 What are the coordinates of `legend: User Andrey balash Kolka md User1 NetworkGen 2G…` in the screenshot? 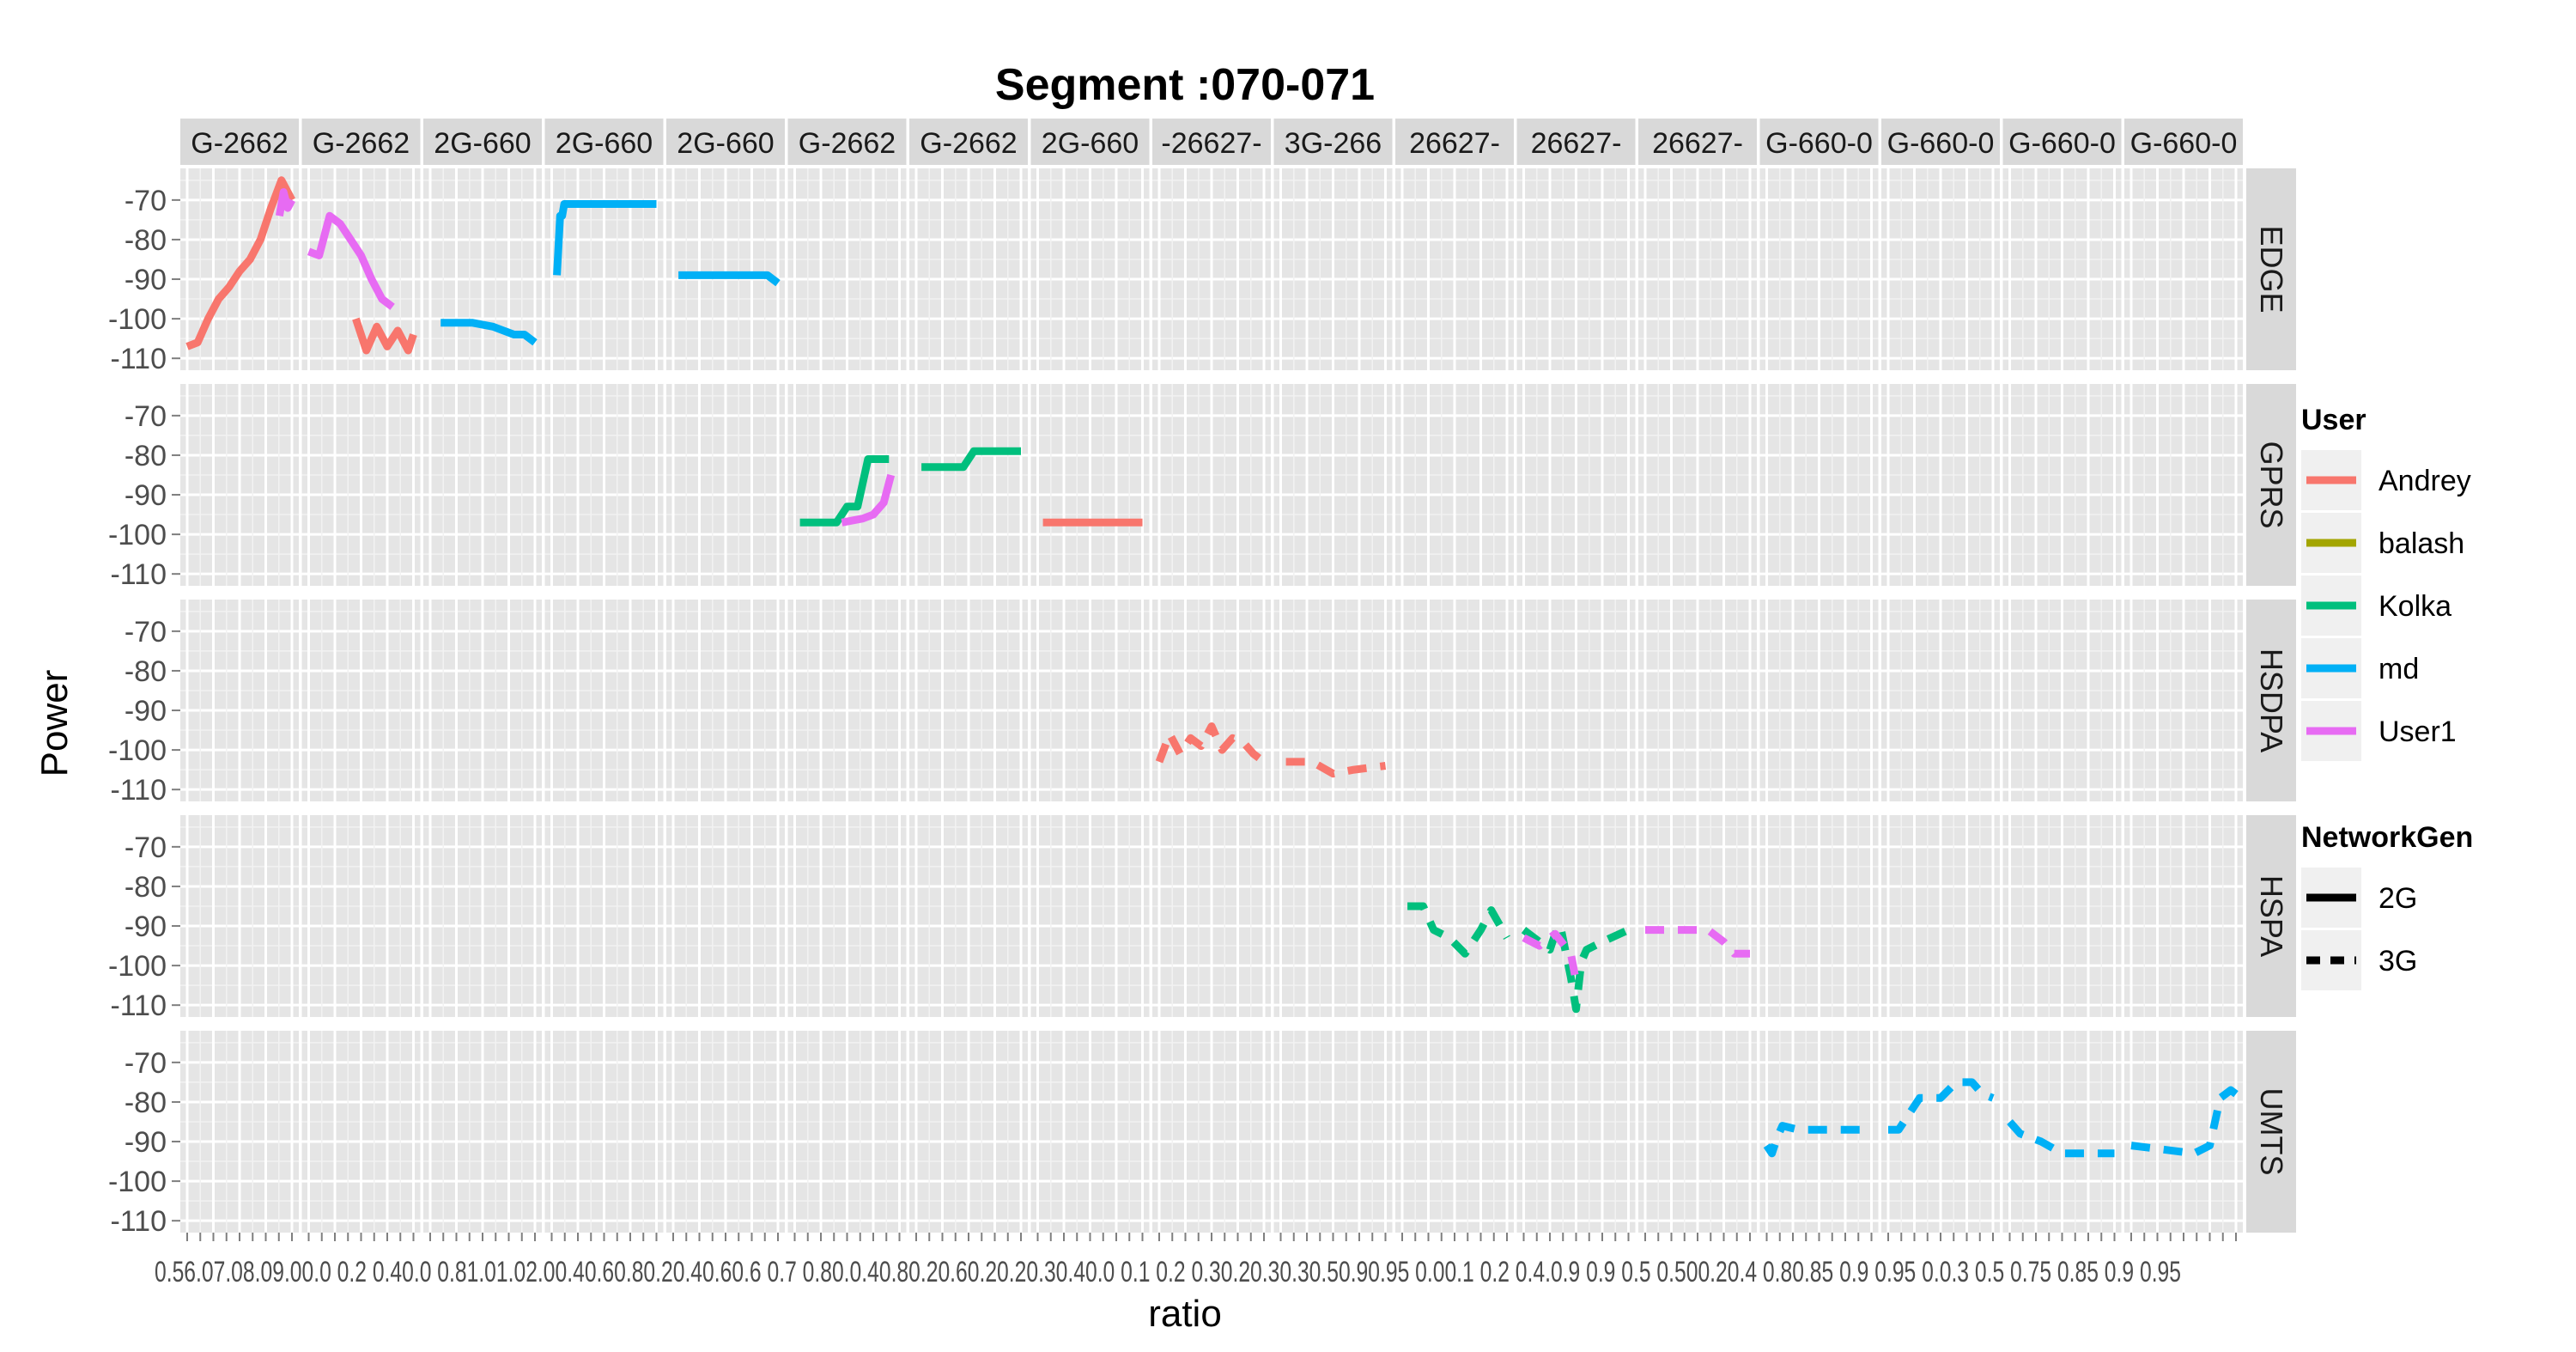 It's located at (2387, 697).